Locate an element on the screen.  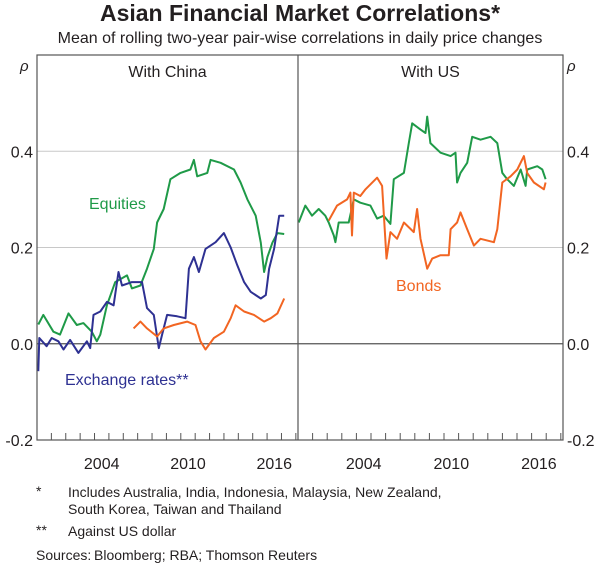
footnote-1-cont: South Korea, Taiwan and Thailand is located at coordinates (175, 509).